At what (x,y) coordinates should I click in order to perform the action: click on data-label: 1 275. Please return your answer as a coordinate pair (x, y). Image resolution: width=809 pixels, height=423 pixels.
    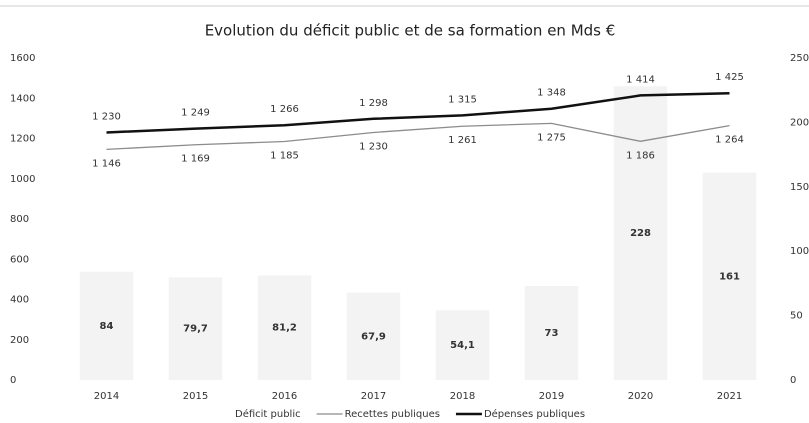
    Looking at the image, I should click on (551, 137).